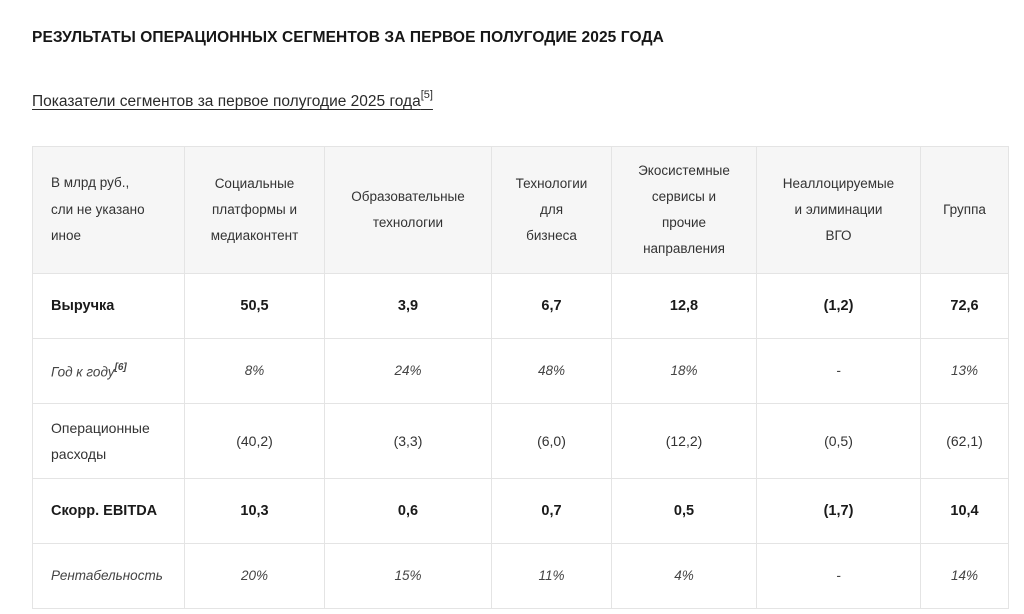 Image resolution: width=1024 pixels, height=614 pixels. Describe the element at coordinates (254, 306) in the screenshot. I see `table-cell: 50,5` at that location.